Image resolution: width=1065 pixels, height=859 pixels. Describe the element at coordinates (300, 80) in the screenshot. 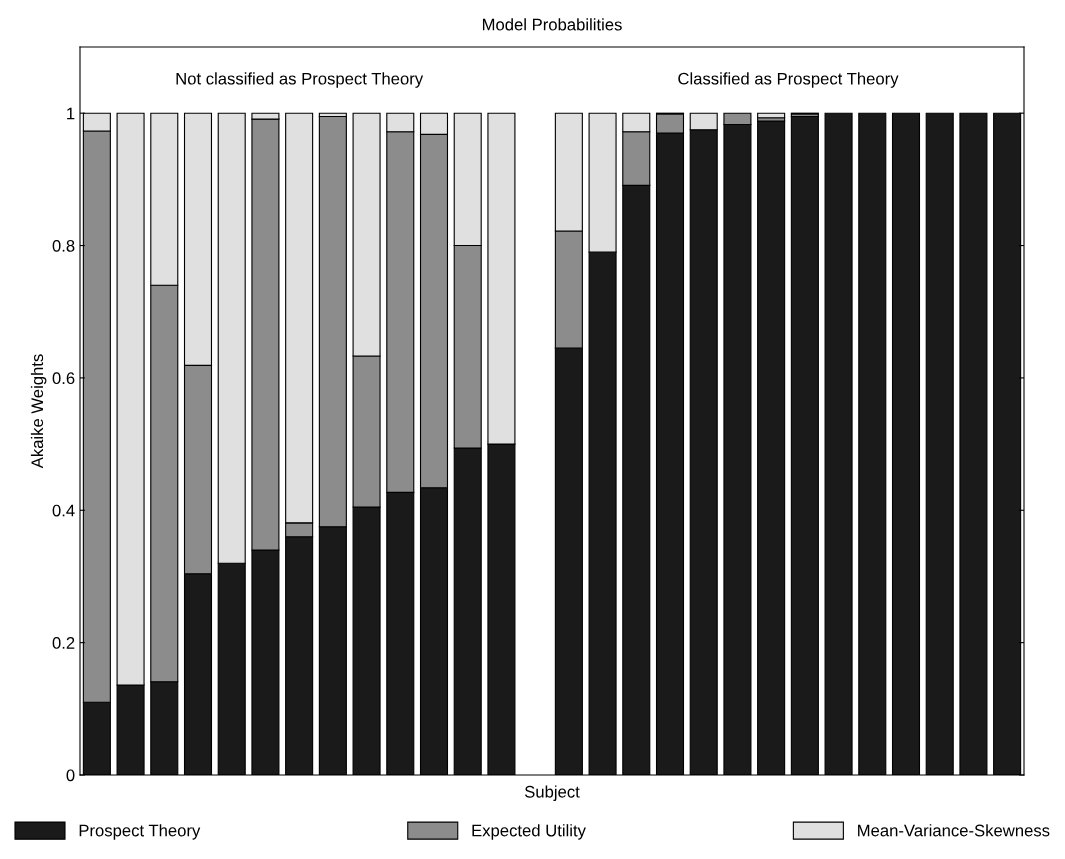

I see `annotation: Not classified as Prospect Theory` at that location.